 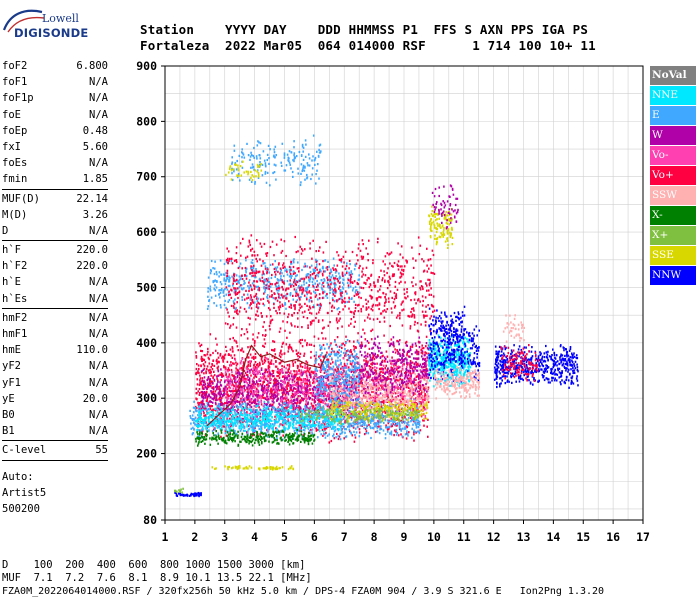 I want to click on y-tick-label: 800, so click(x=146, y=121).